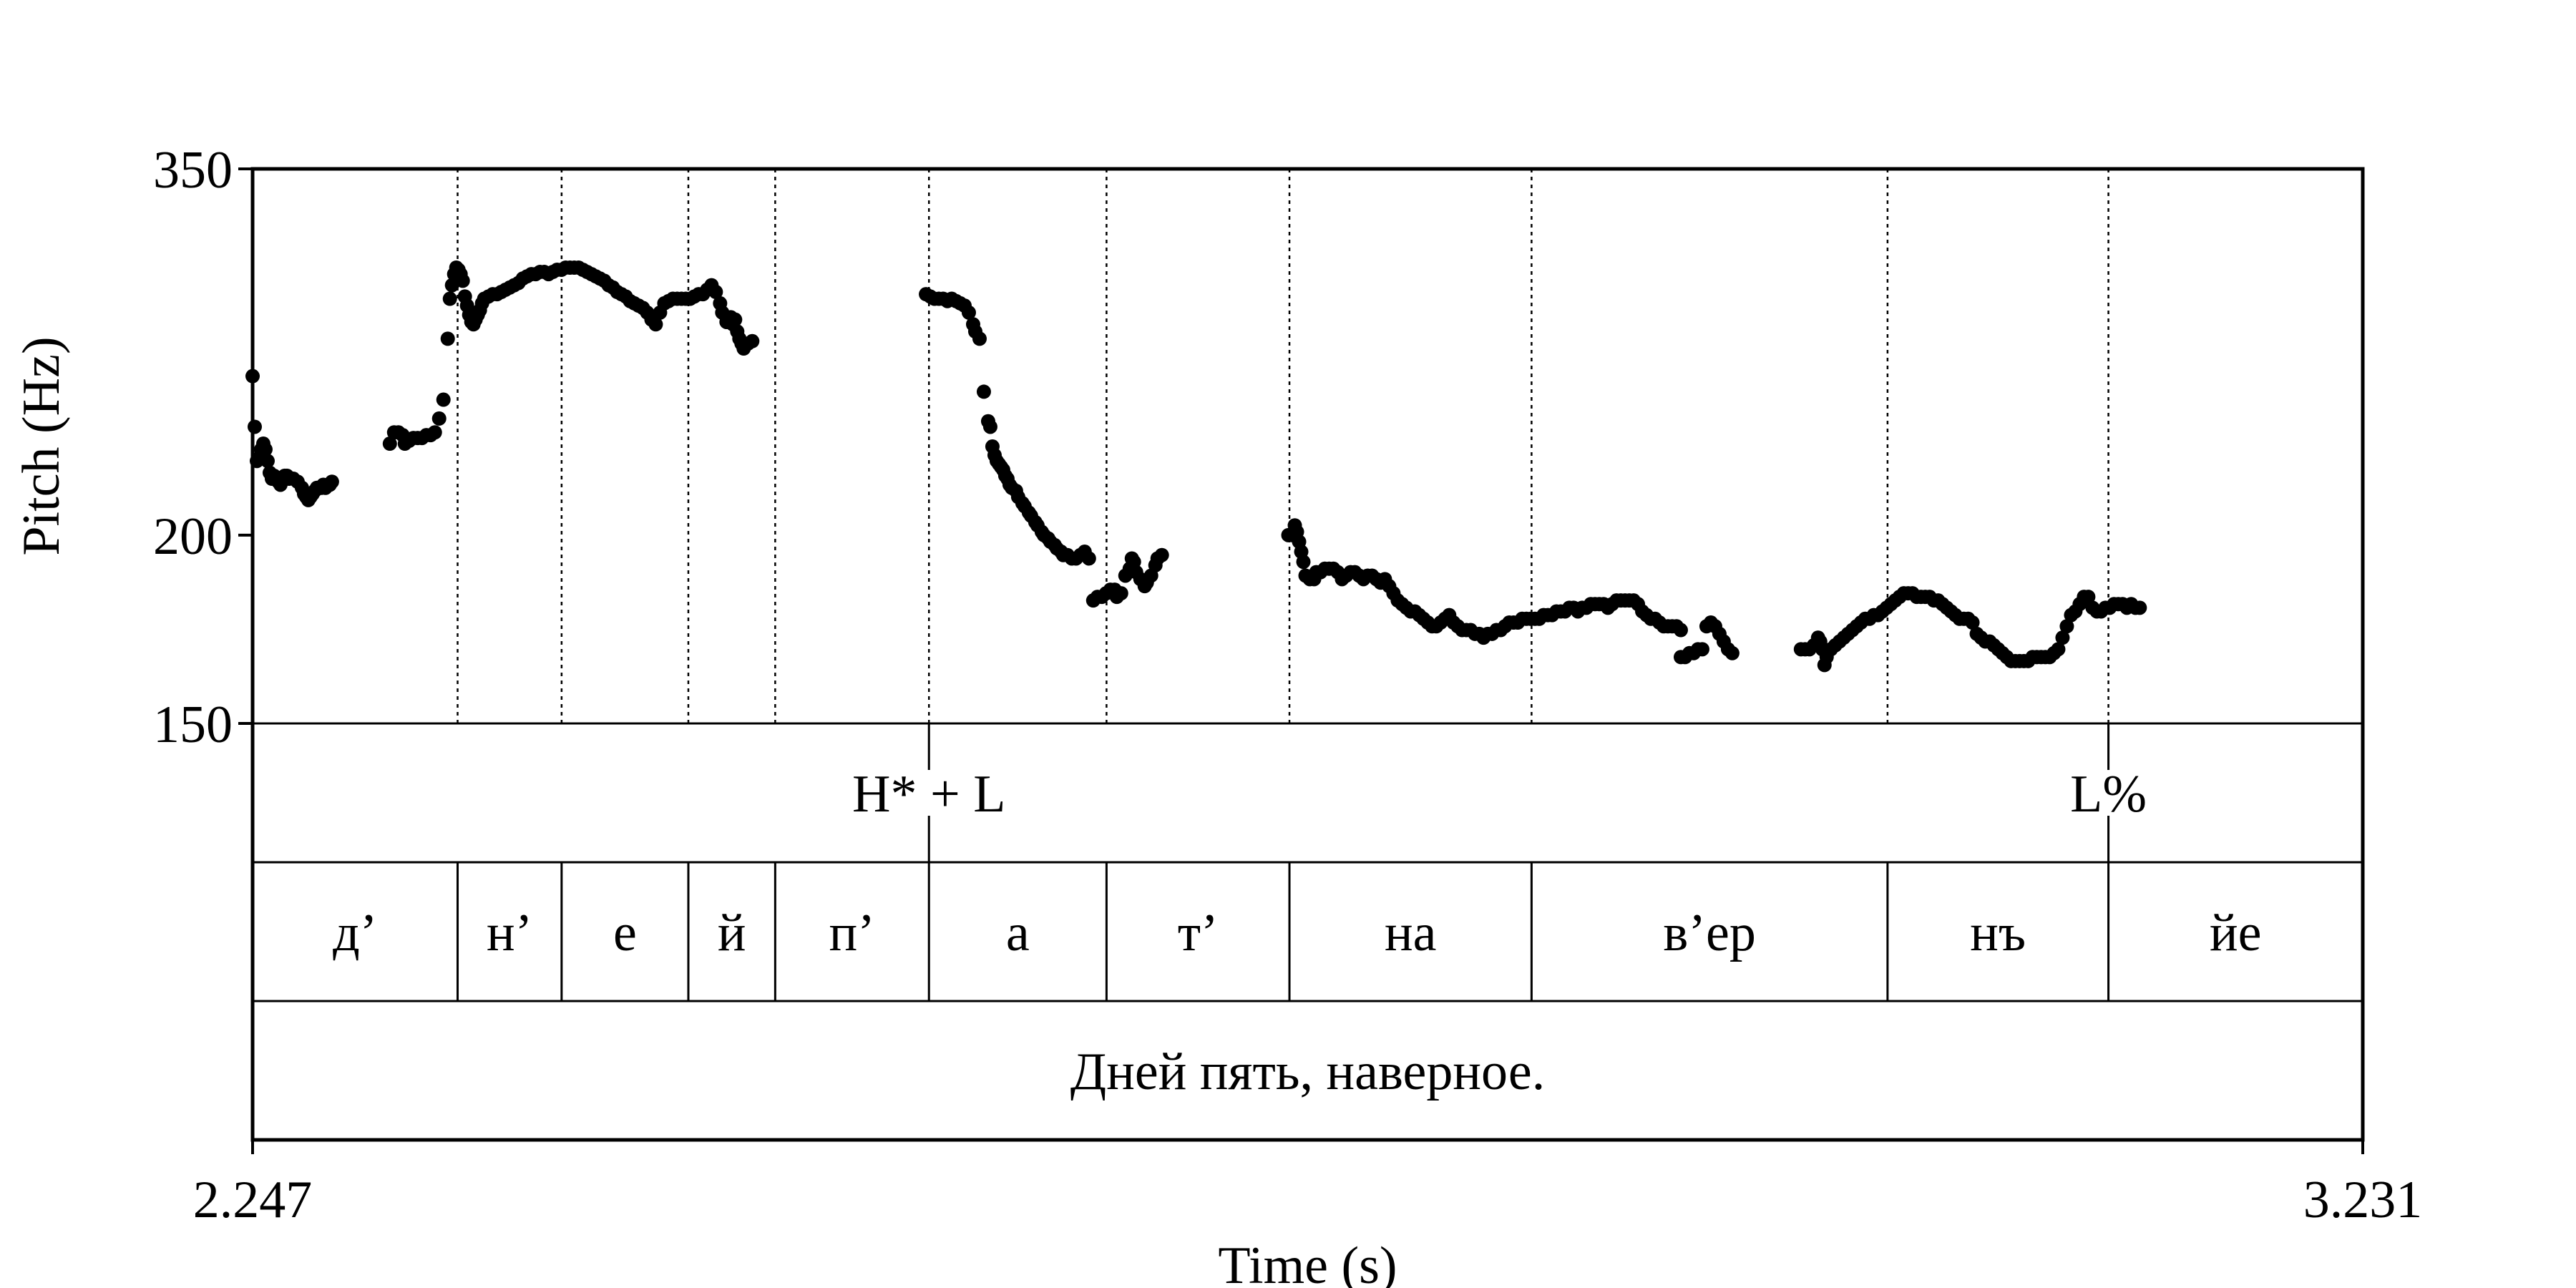 This screenshot has height=1288, width=2576. What do you see at coordinates (2235, 933) in the screenshot?
I see `segment-label: йе` at bounding box center [2235, 933].